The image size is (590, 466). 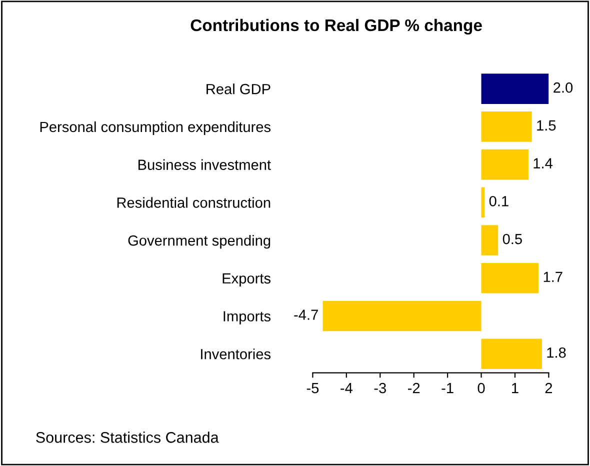 What do you see at coordinates (553, 277) in the screenshot?
I see `data-label: 1.7` at bounding box center [553, 277].